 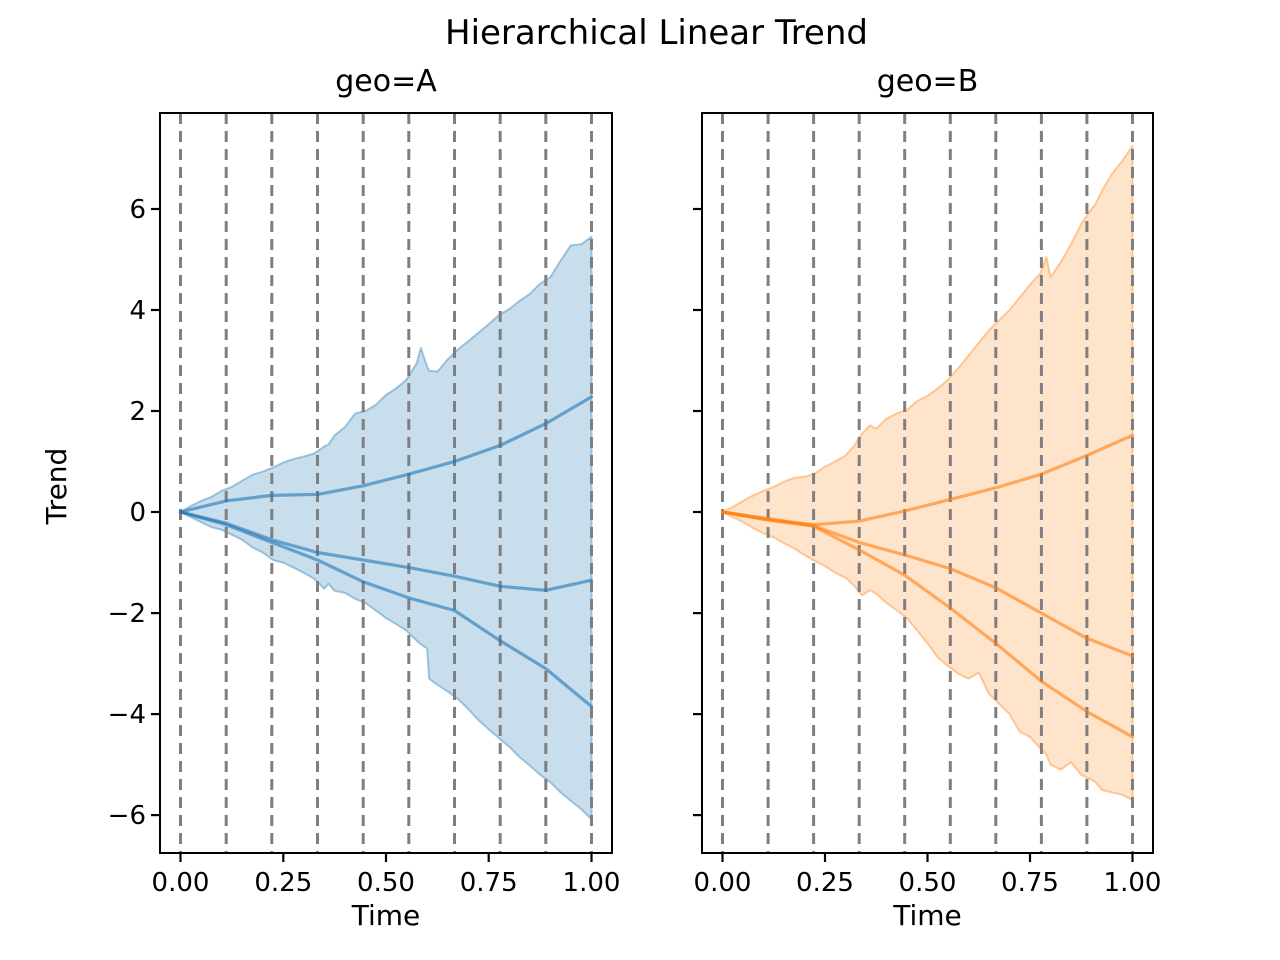 What do you see at coordinates (927, 81) in the screenshot?
I see `subplot-title-geo-b: geo=B` at bounding box center [927, 81].